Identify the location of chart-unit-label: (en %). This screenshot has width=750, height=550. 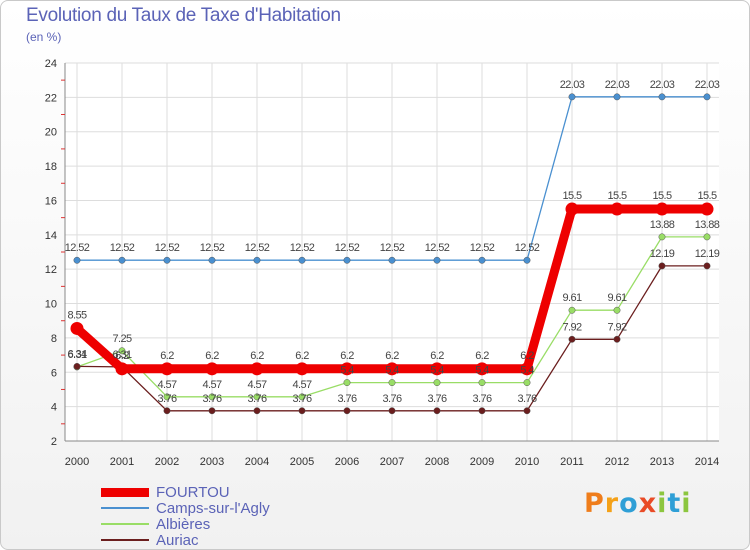
(44, 37).